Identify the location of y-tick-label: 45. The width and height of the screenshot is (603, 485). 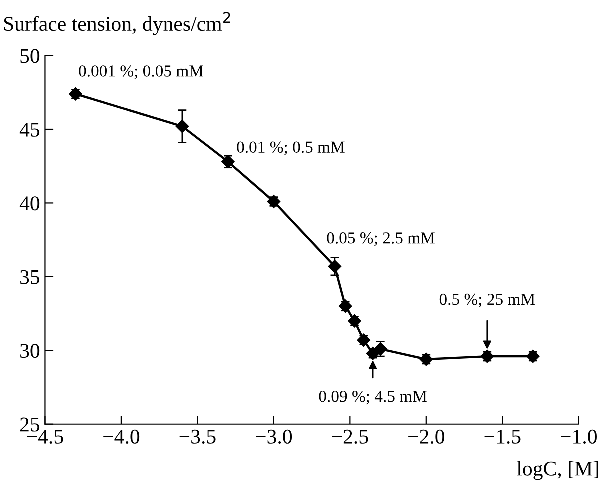
(30, 130).